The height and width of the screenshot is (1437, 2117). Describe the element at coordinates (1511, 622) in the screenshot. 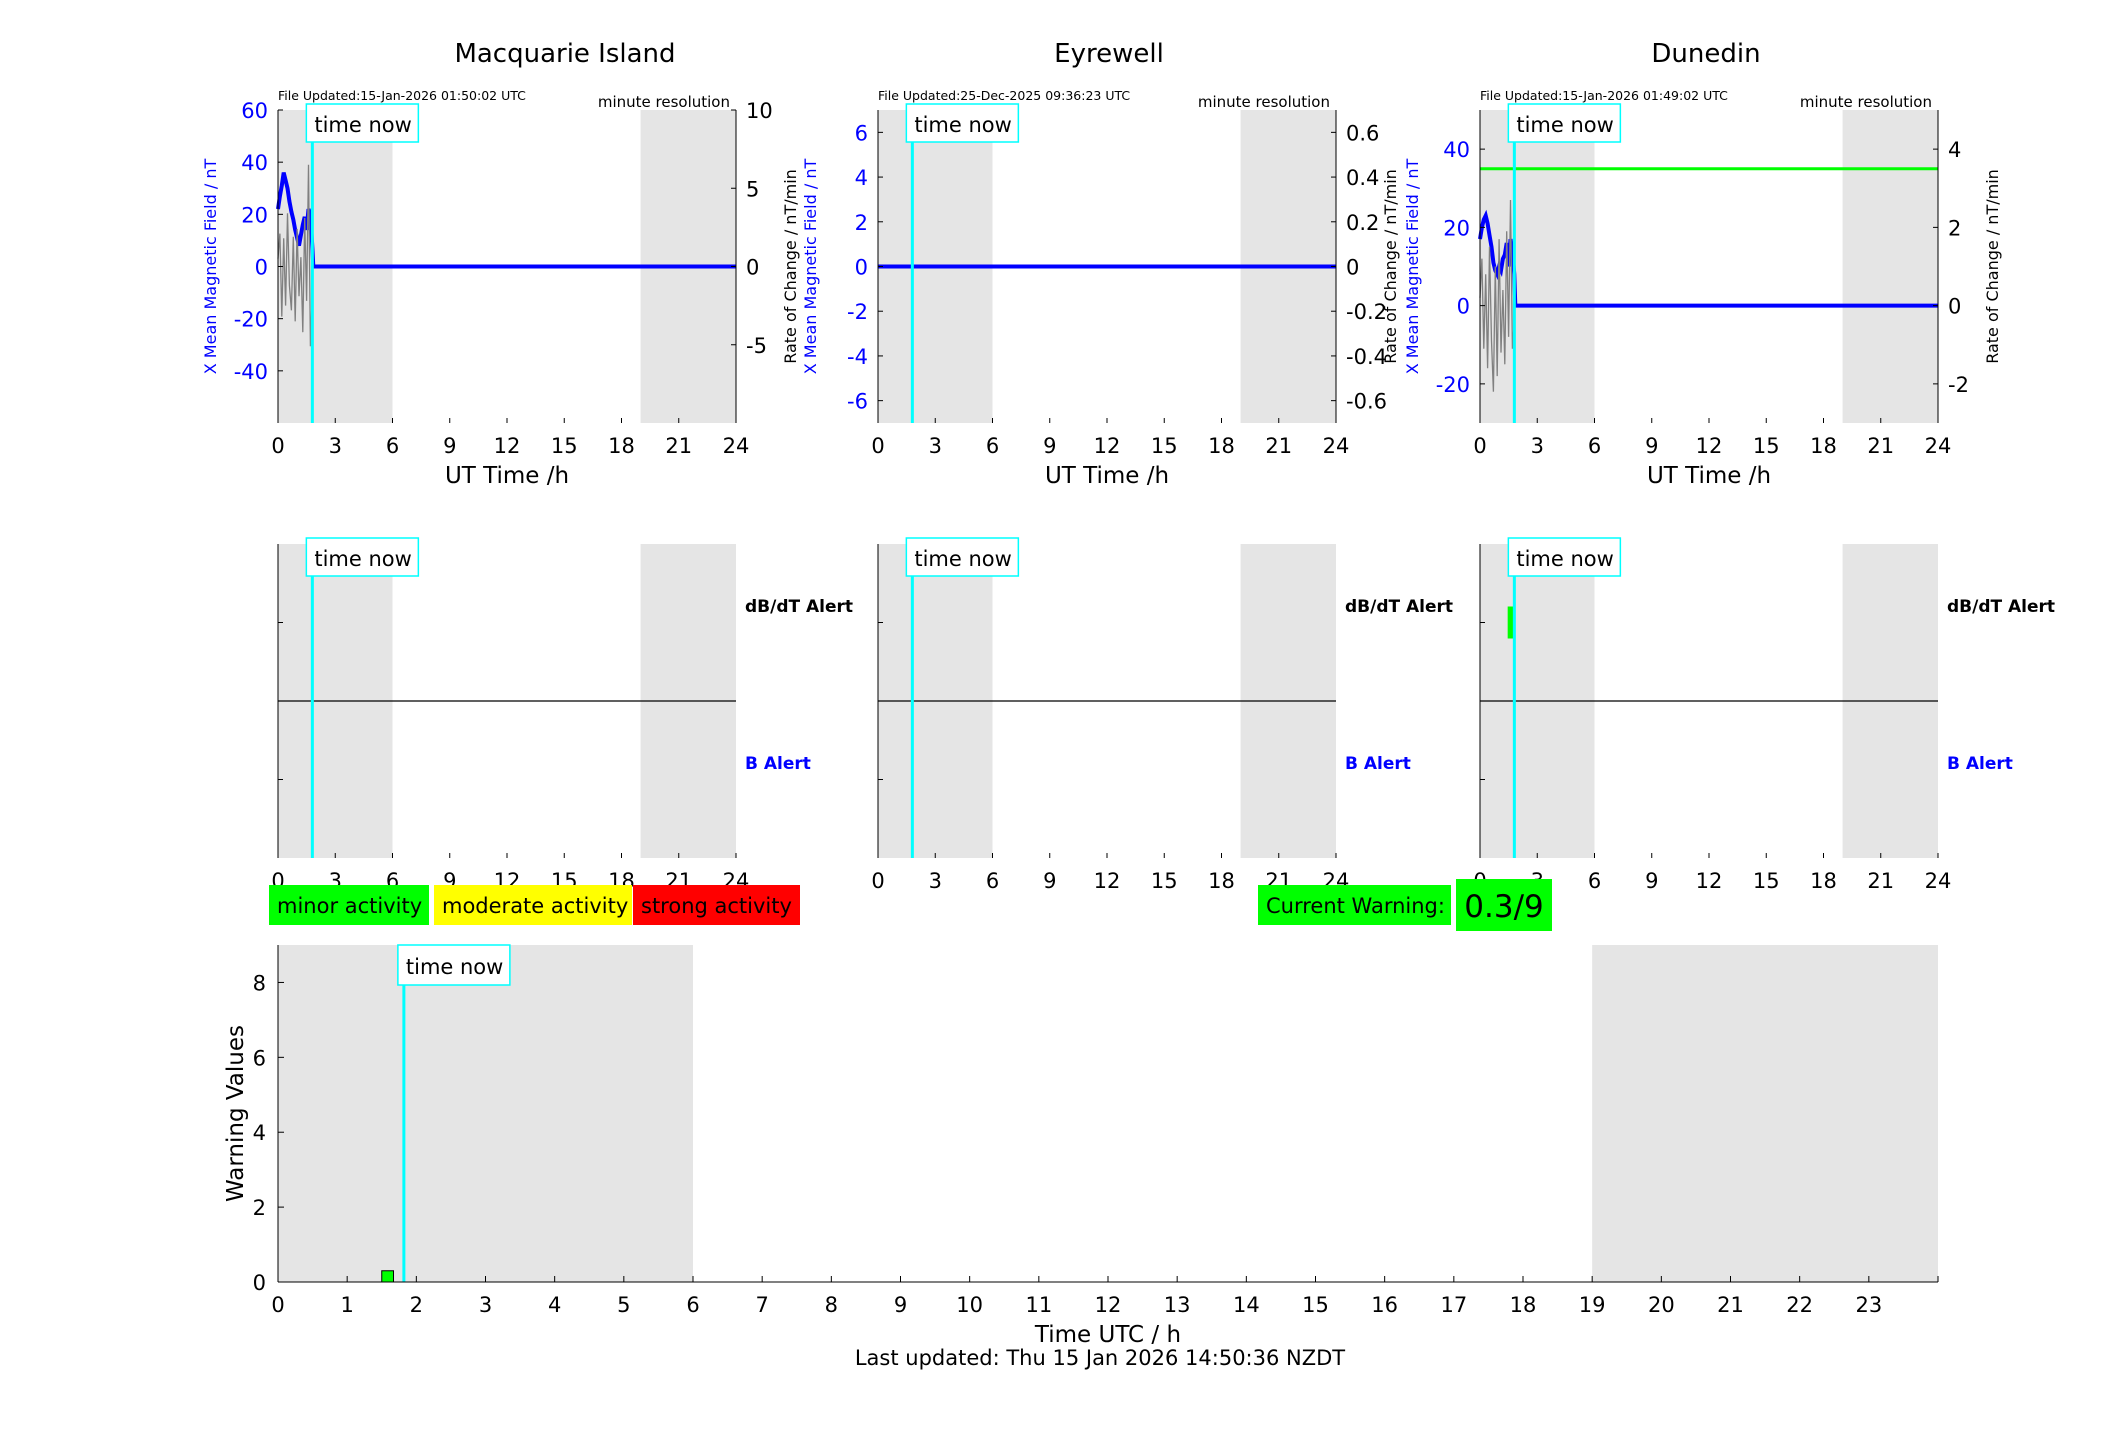

I see `dbdt-alert-bar` at that location.